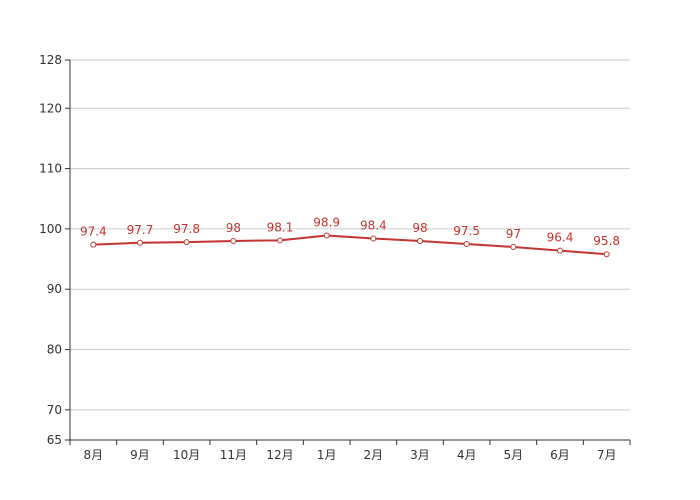 Image resolution: width=700 pixels, height=500 pixels. Describe the element at coordinates (373, 226) in the screenshot. I see `data-label: 98.4` at that location.